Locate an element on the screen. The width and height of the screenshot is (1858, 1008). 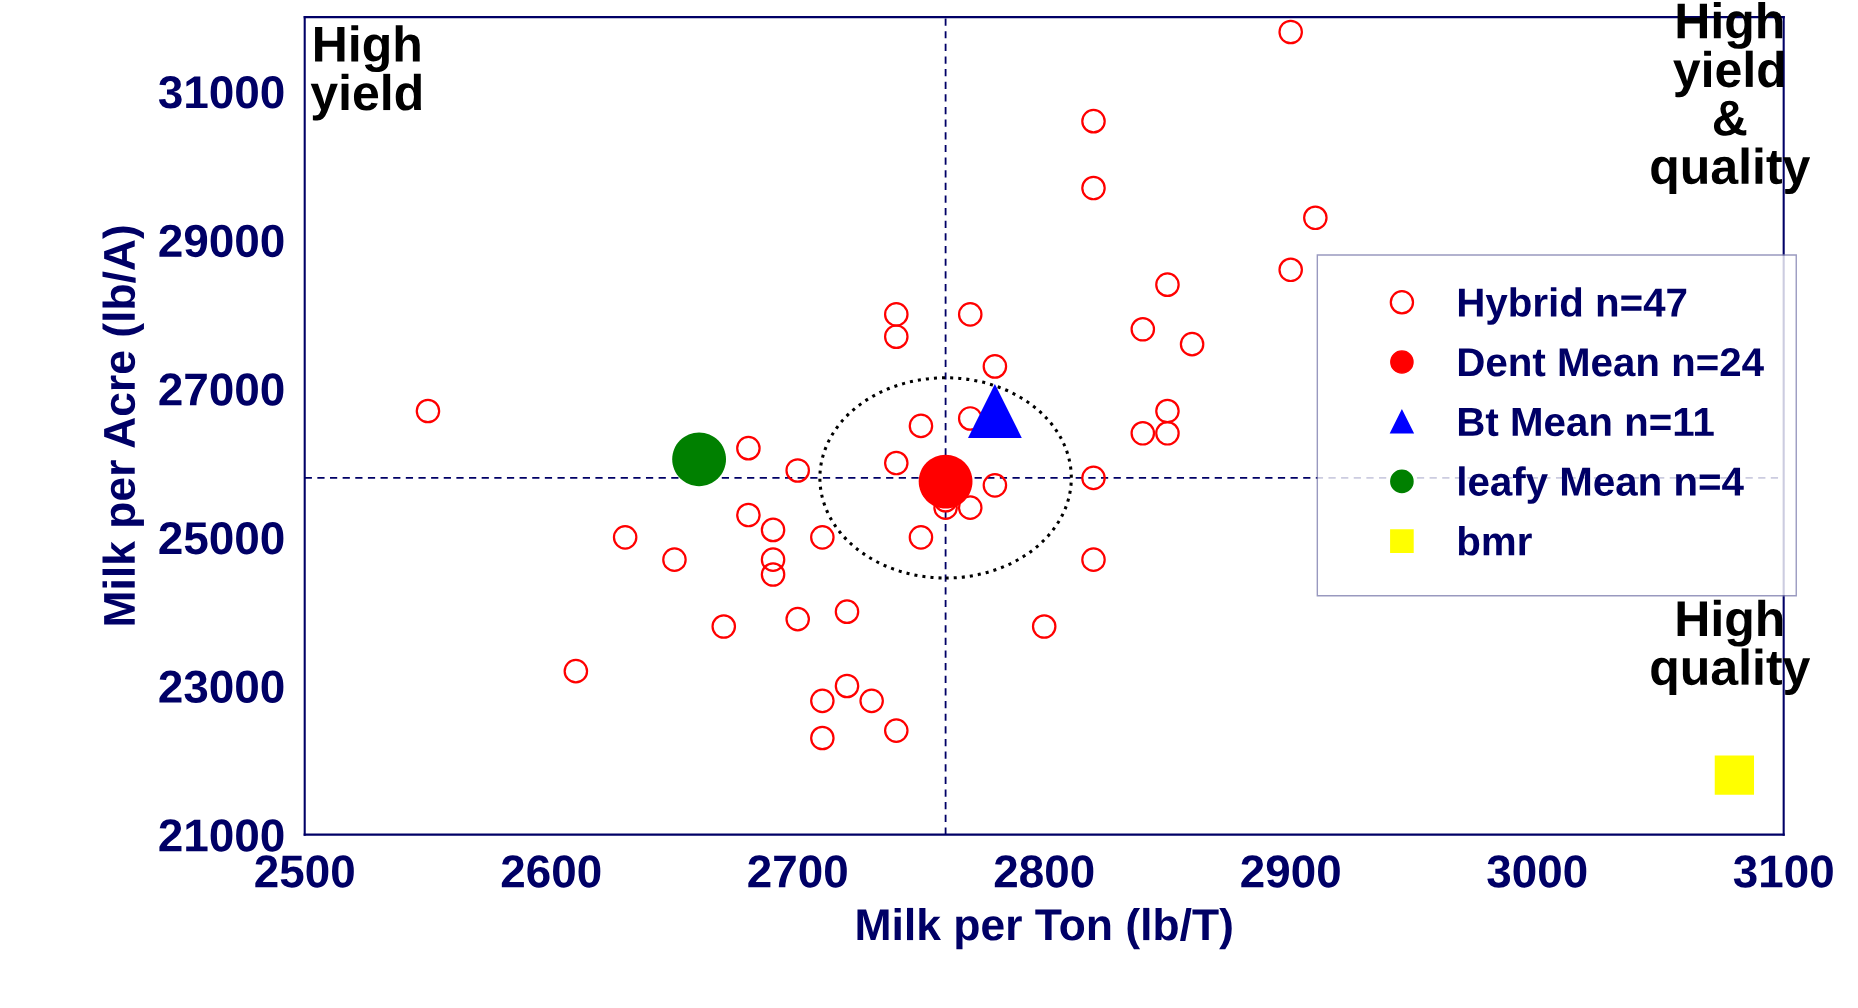
y-tick-label: 21000 is located at coordinates (221, 835).